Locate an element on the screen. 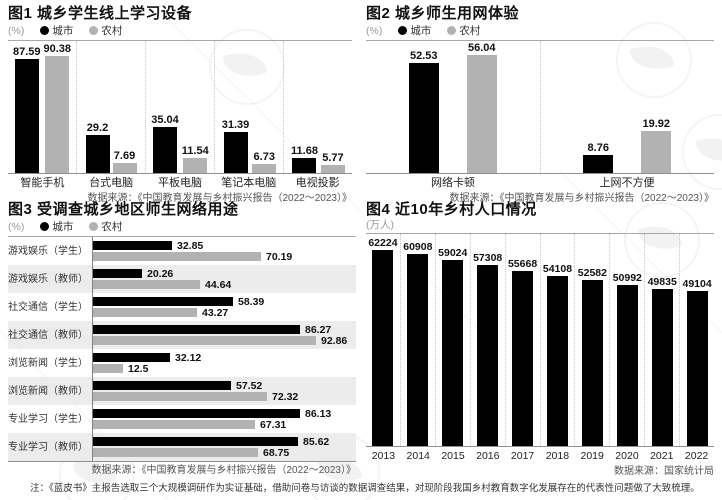 The height and width of the screenshot is (500, 722). row-bars: 86.13 67.31 is located at coordinates (224, 419).